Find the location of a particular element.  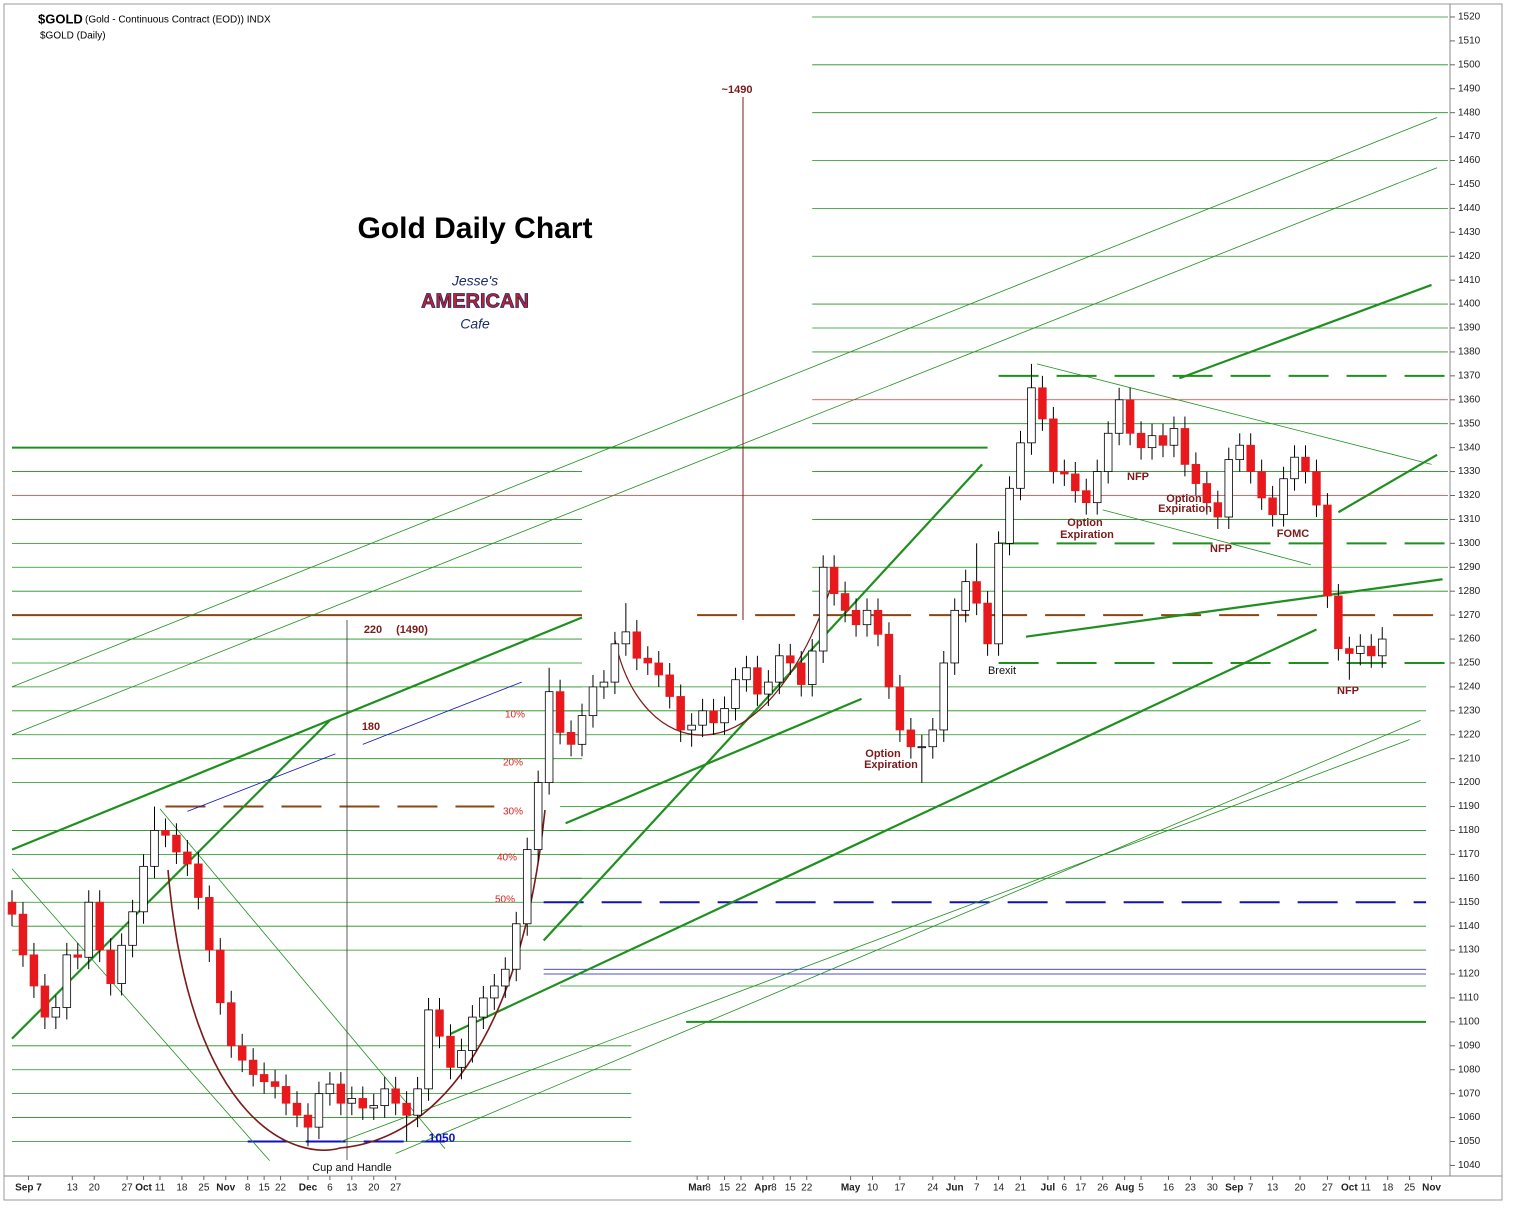

x-tick-label: 7 is located at coordinates (977, 1188).